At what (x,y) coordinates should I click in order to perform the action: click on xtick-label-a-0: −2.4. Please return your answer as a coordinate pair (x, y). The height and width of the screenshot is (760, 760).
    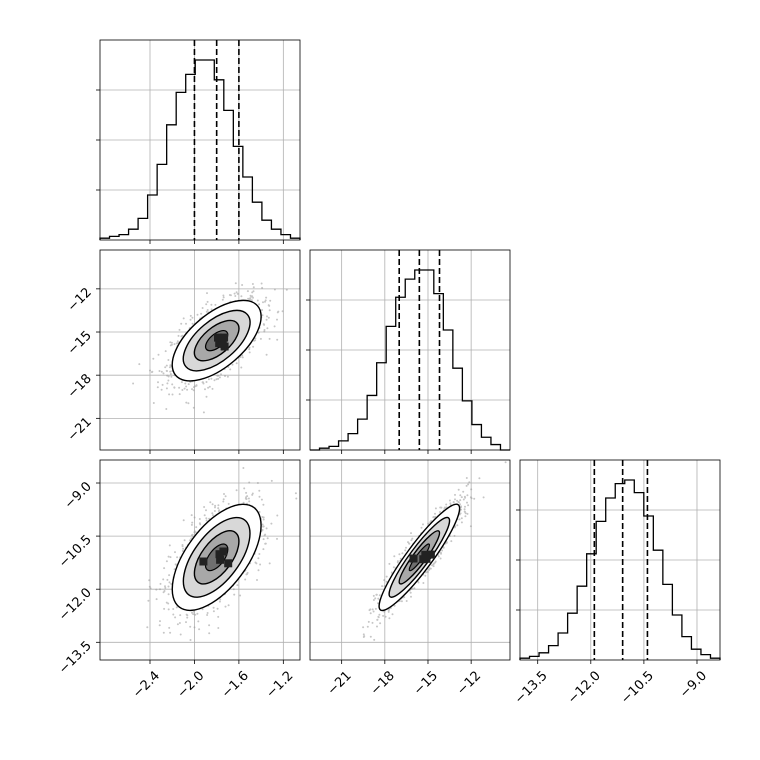
    Looking at the image, I should click on (146, 684).